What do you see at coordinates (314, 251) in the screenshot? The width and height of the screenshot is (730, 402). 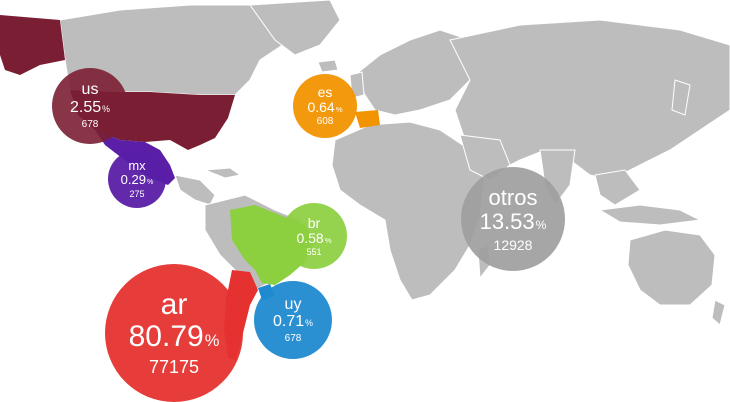 I see `count-label: 551` at bounding box center [314, 251].